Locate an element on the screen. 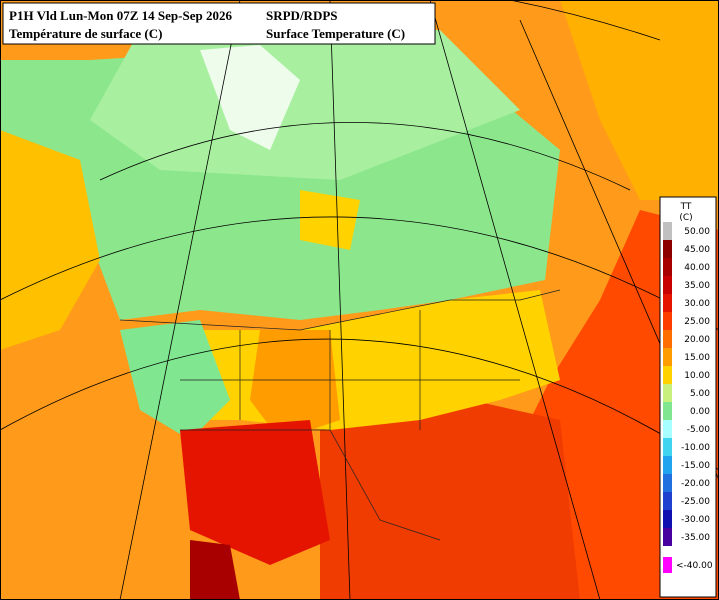 The height and width of the screenshot is (600, 719). legend-label: -5.00 is located at coordinates (699, 430).